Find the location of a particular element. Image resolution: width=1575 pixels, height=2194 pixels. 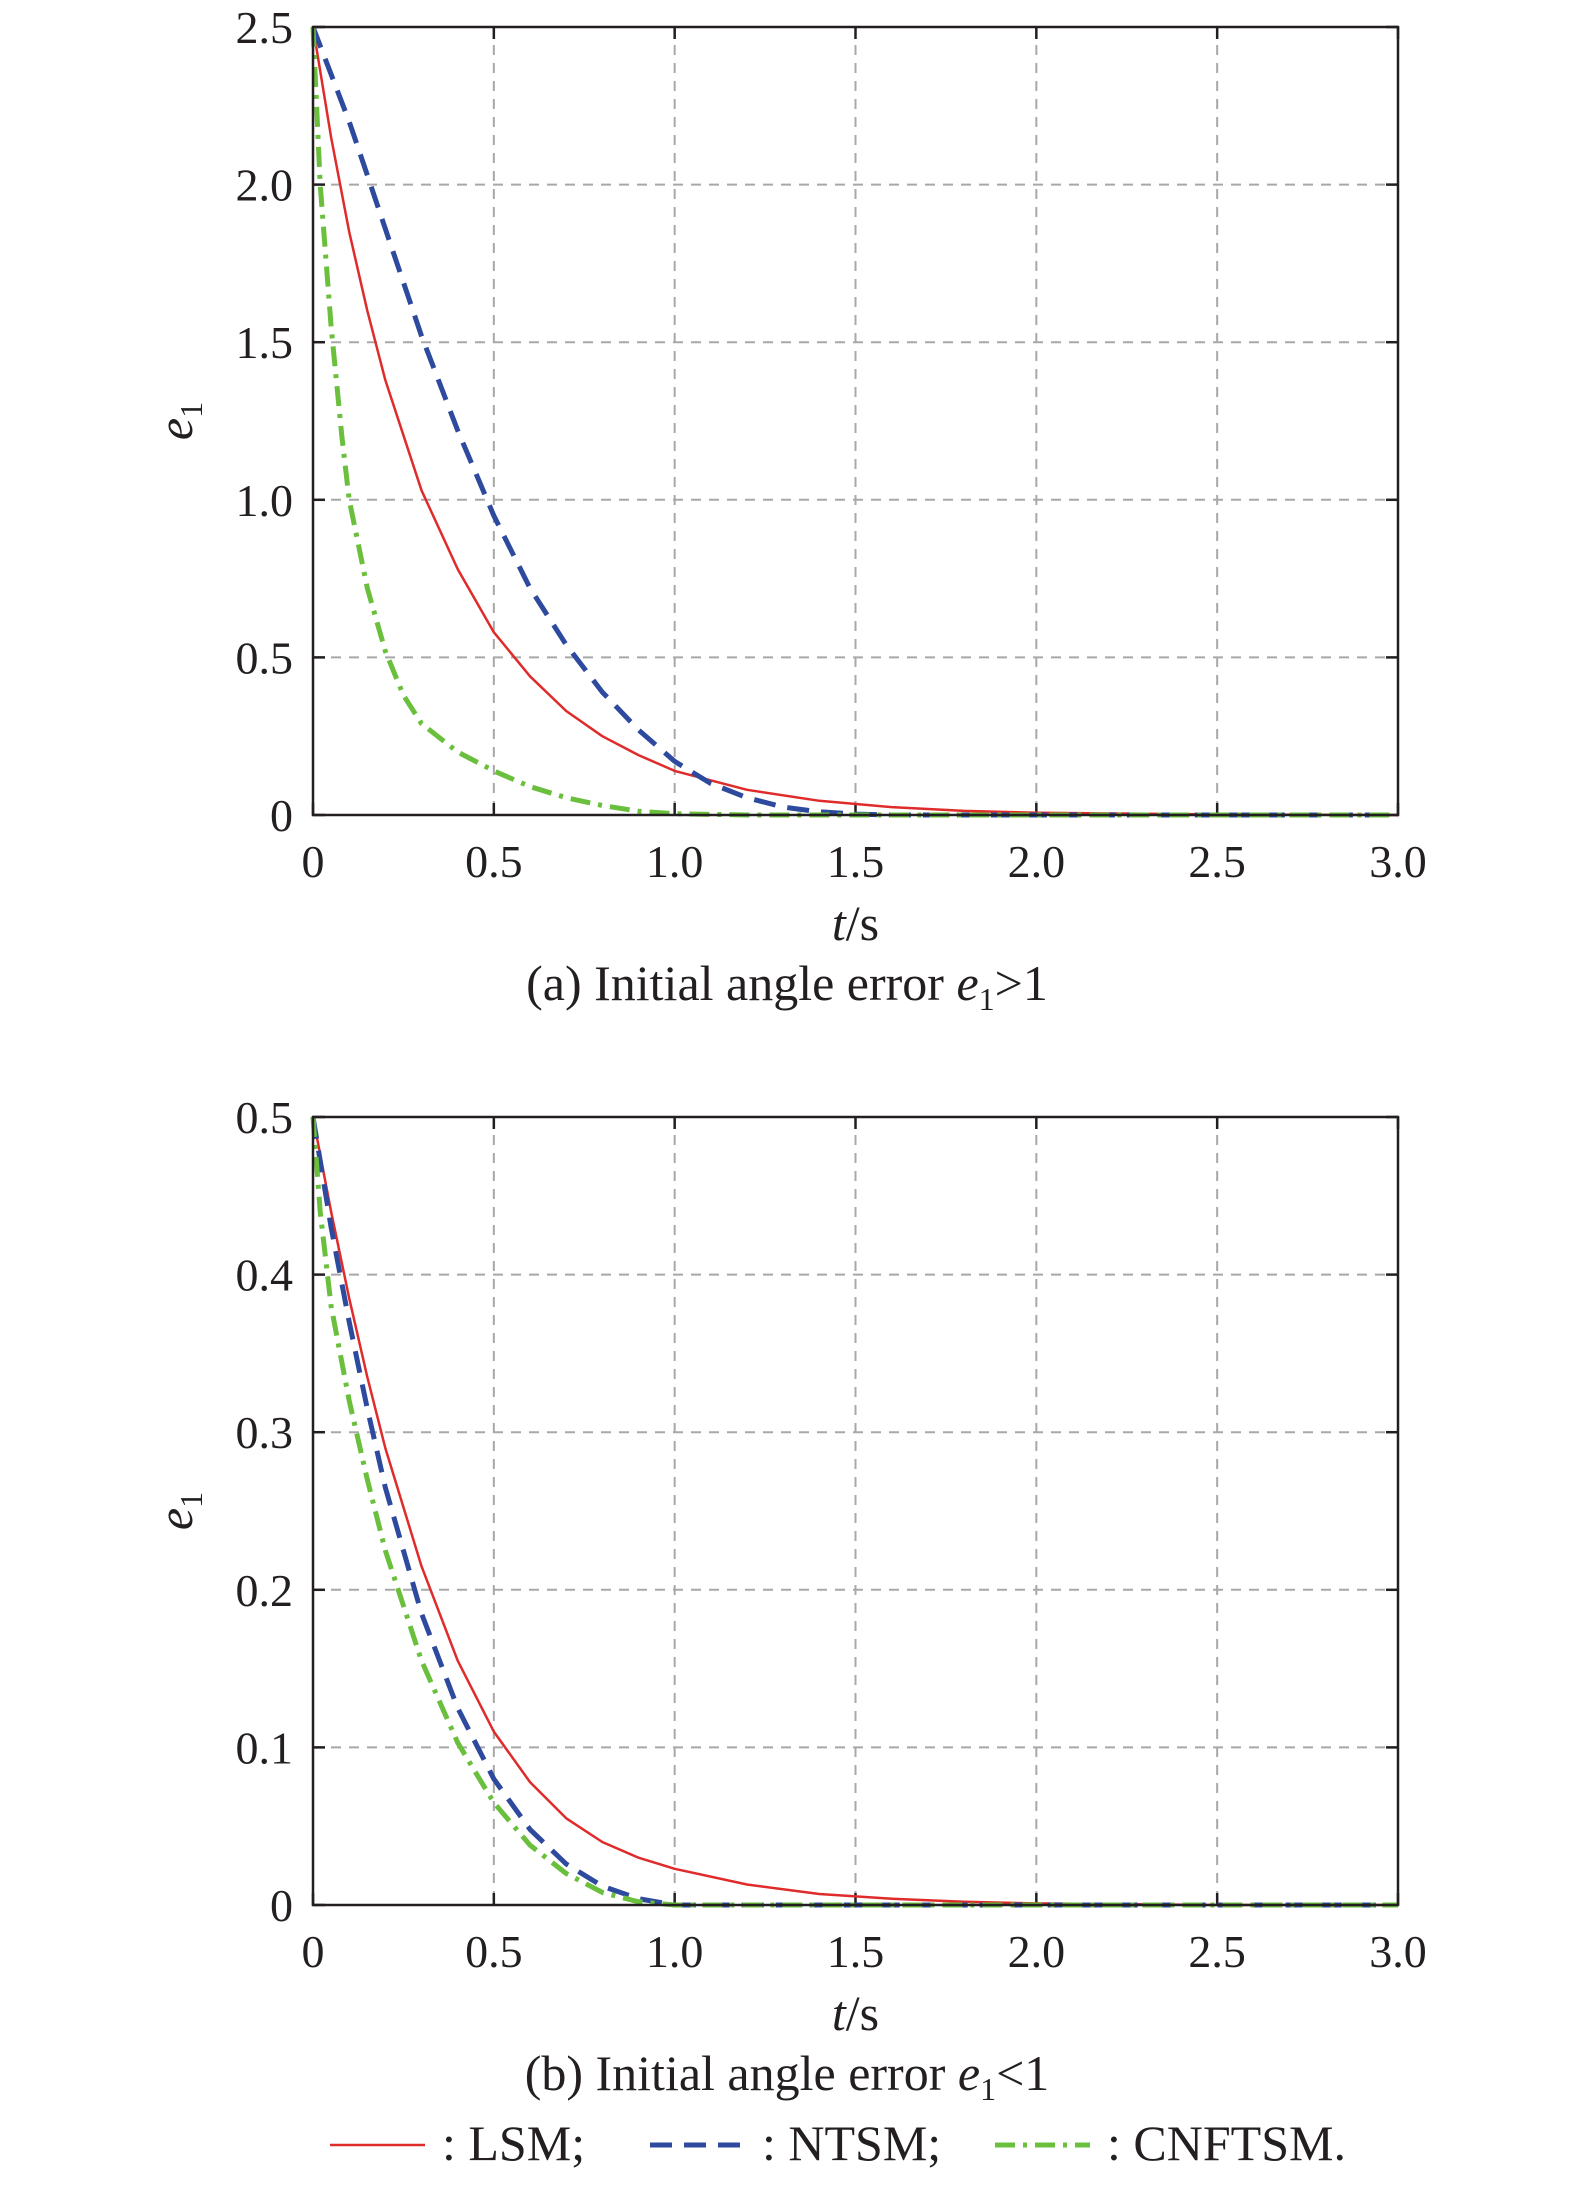

y-tick-label: 0.4 is located at coordinates (265, 1275).